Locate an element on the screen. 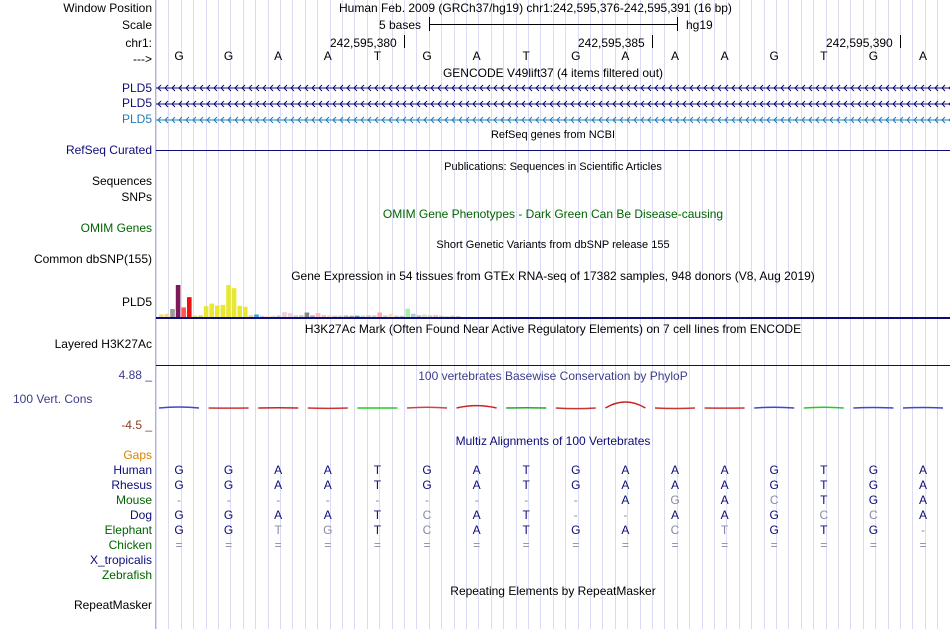 The image size is (950, 629). gencode-gene-models is located at coordinates (553, 105).